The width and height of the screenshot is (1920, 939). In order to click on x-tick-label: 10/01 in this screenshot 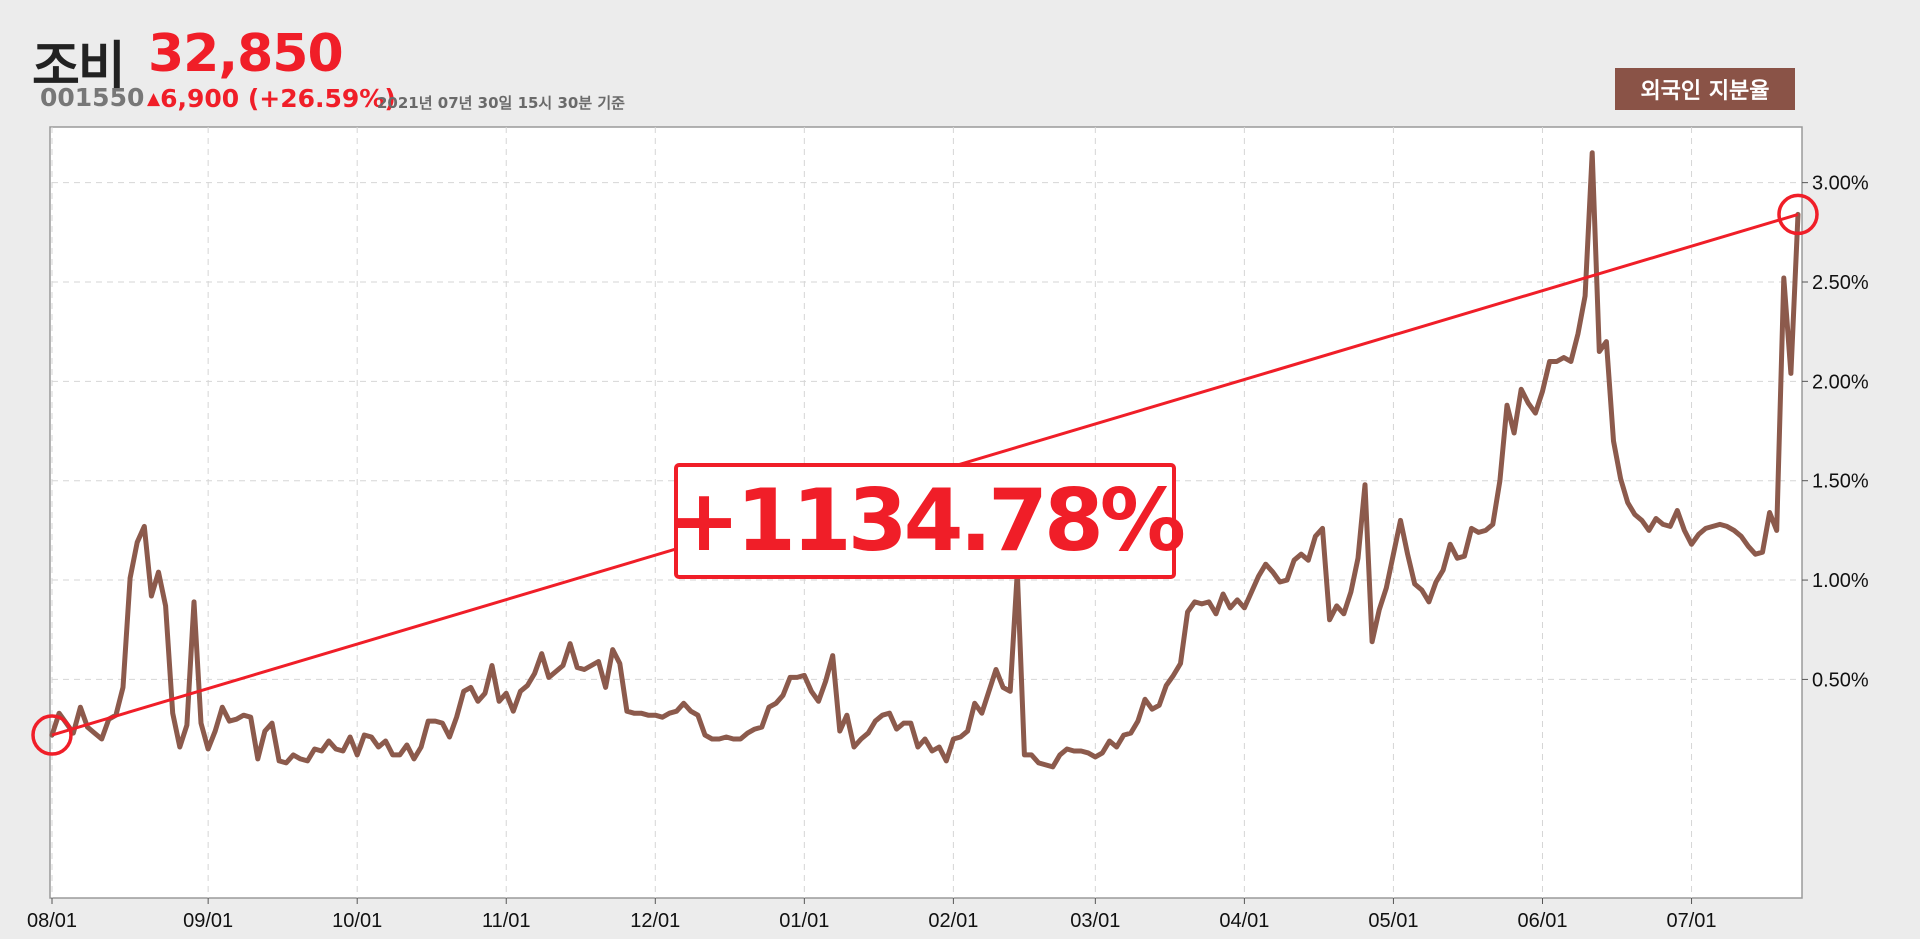, I will do `click(357, 921)`.